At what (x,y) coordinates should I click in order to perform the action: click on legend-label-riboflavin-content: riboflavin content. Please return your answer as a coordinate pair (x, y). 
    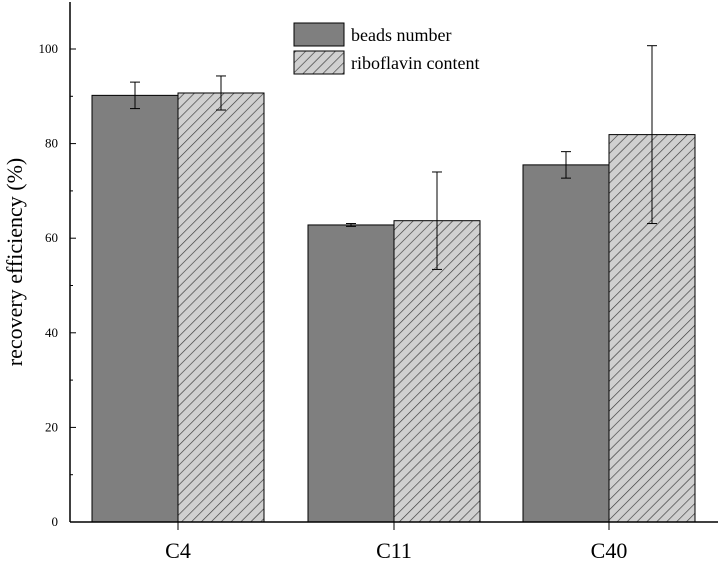
    Looking at the image, I should click on (415, 63).